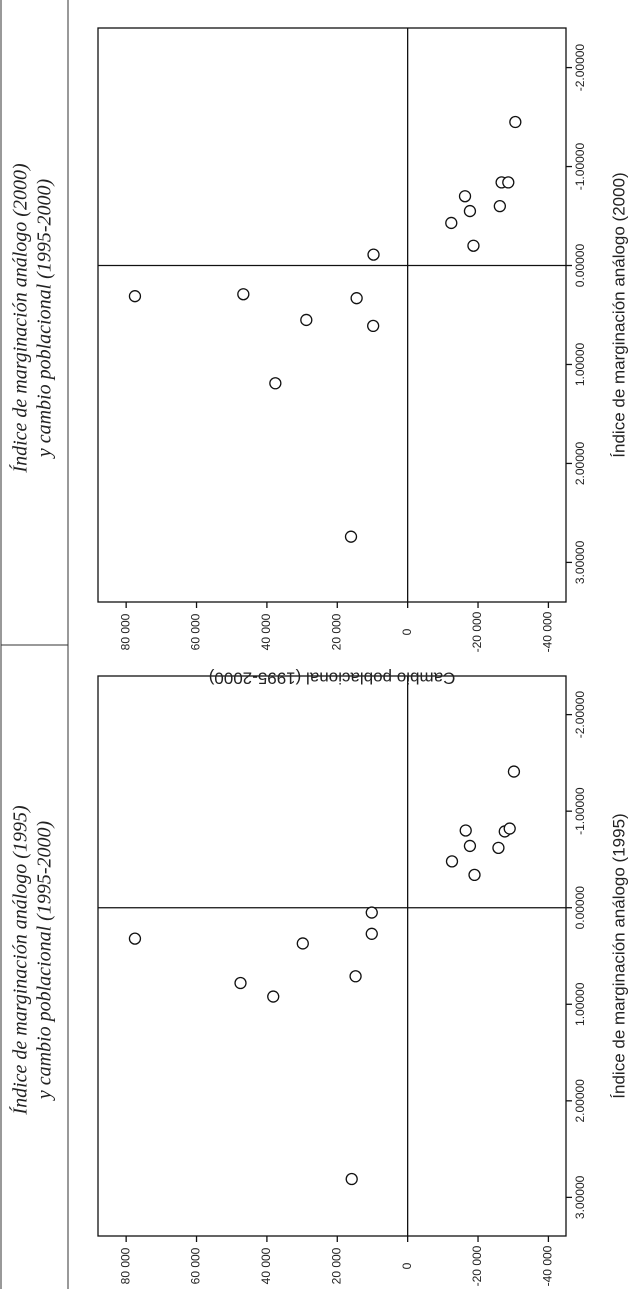  What do you see at coordinates (20, 318) in the screenshot?
I see `chart-title: Índice de marginación análogo (2000)` at bounding box center [20, 318].